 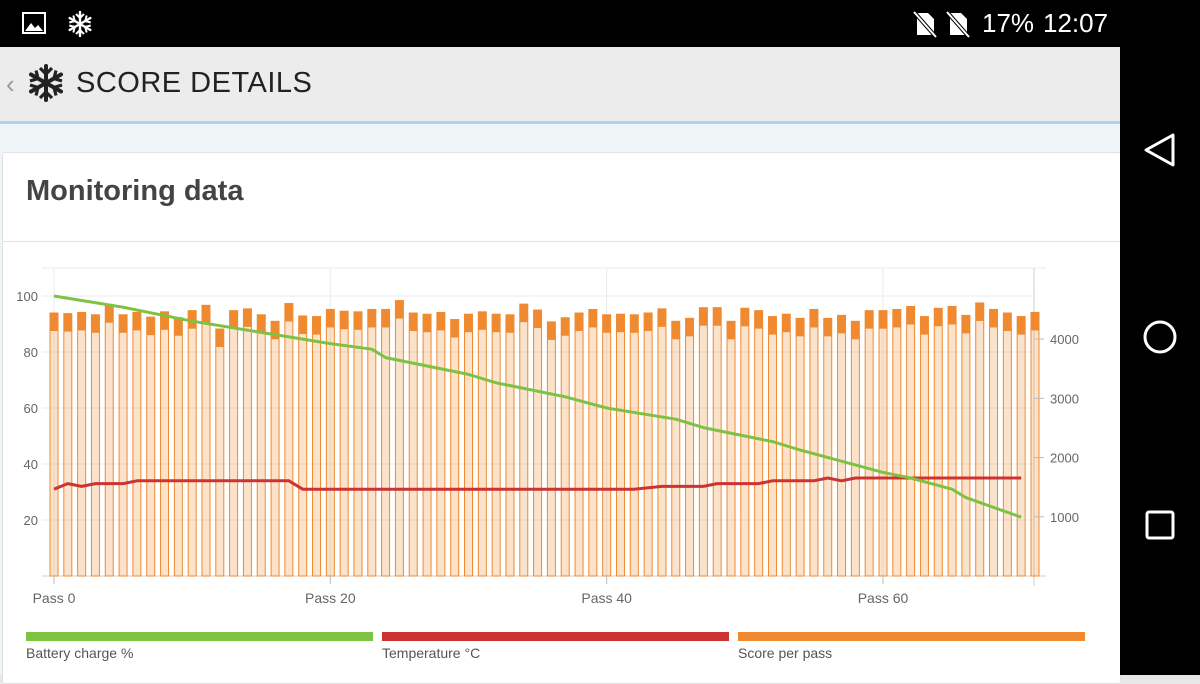 What do you see at coordinates (199, 646) in the screenshot?
I see `legend-battery: Battery charge %` at bounding box center [199, 646].